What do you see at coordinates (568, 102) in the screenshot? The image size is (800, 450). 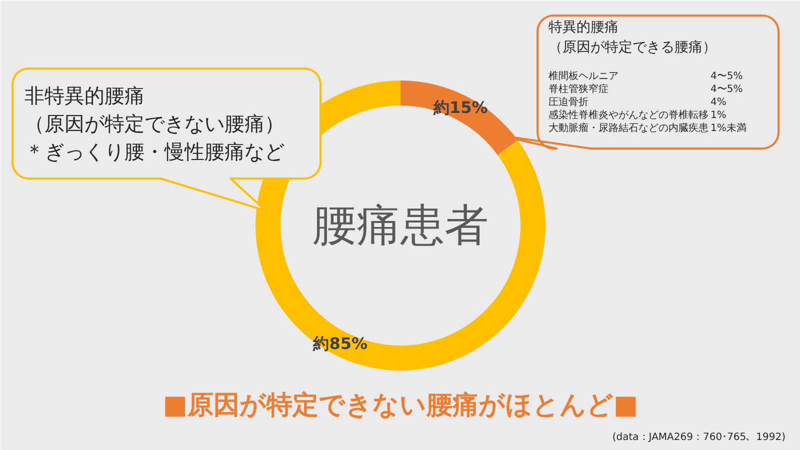 I see `text: 圧迫骨折` at bounding box center [568, 102].